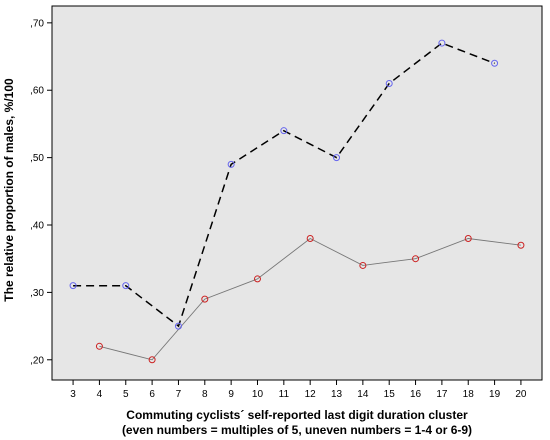 The image size is (550, 440). What do you see at coordinates (152, 394) in the screenshot?
I see `x-tick-label: 6` at bounding box center [152, 394].